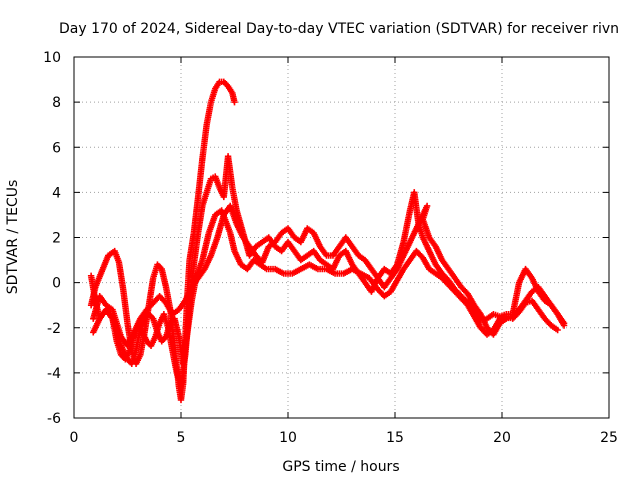 This screenshot has height=480, width=640. I want to click on y-axis-label: SDTVAR / TECUs, so click(13, 237).